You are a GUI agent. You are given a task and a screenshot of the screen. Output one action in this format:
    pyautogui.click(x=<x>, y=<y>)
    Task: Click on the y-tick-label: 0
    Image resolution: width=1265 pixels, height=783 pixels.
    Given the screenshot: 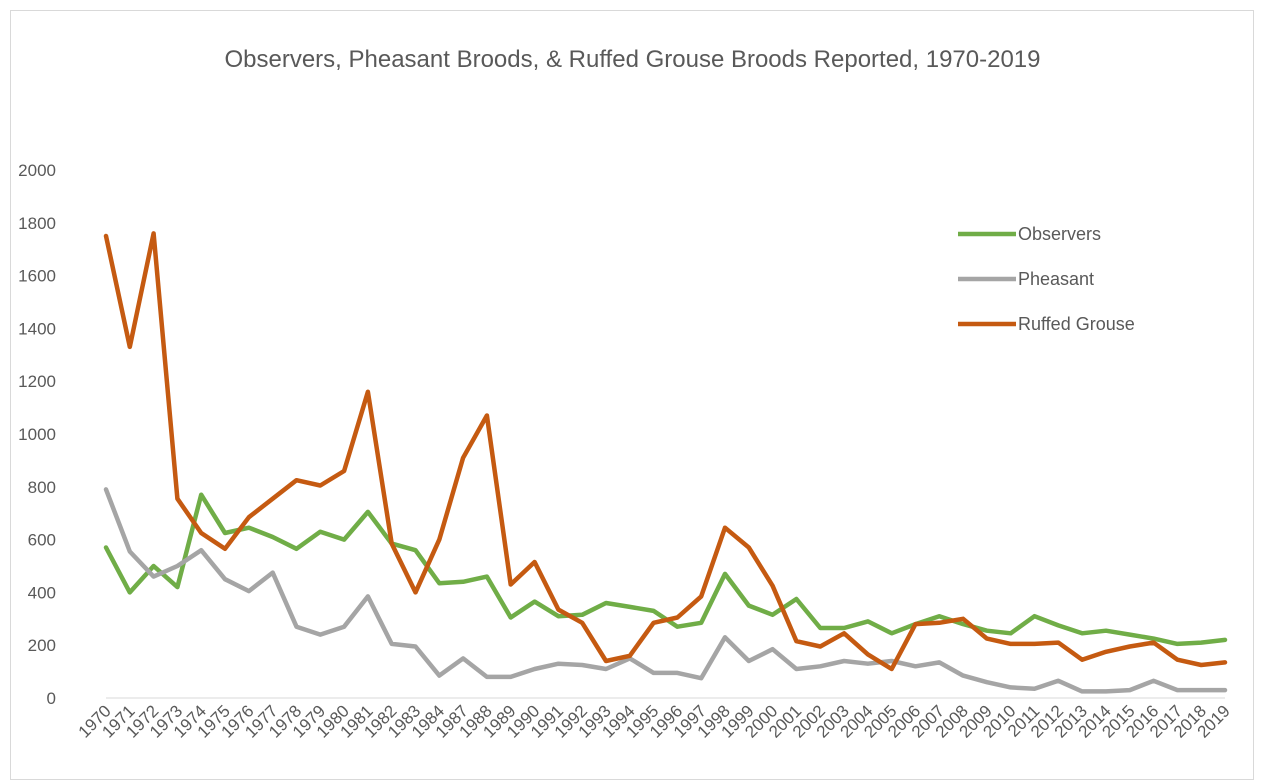 What is the action you would take?
    pyautogui.click(x=51, y=698)
    